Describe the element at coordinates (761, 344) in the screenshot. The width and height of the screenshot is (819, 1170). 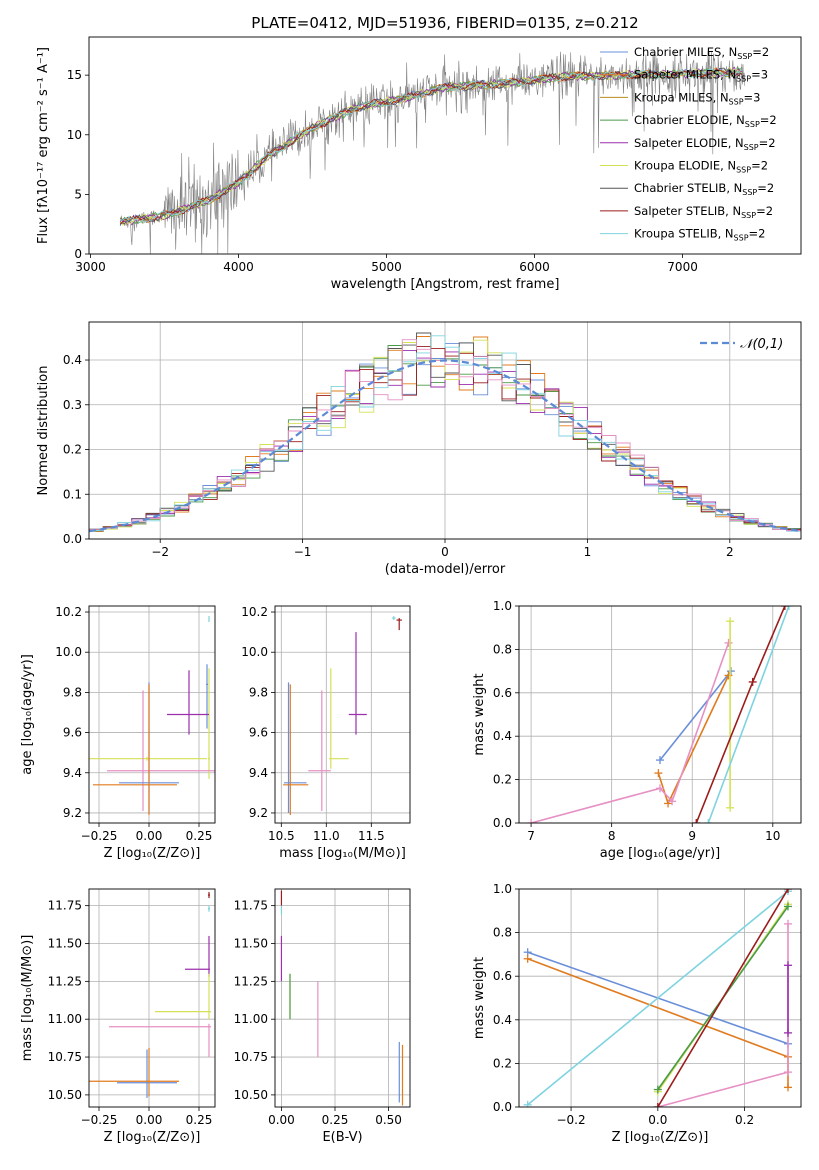
I see `legend-entry: 𝒩(0,1)` at that location.